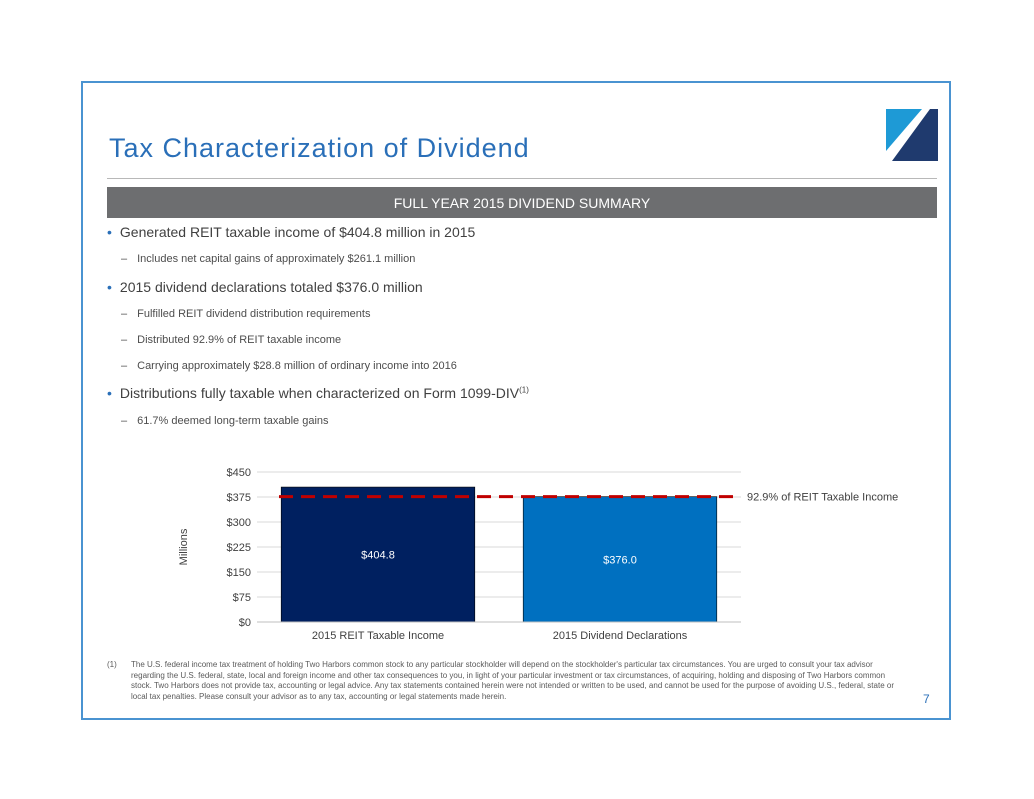 This screenshot has height=799, width=1034. What do you see at coordinates (239, 340) in the screenshot?
I see `sub-bullet-text: Distributed 92.9% of REIT taxable income` at bounding box center [239, 340].